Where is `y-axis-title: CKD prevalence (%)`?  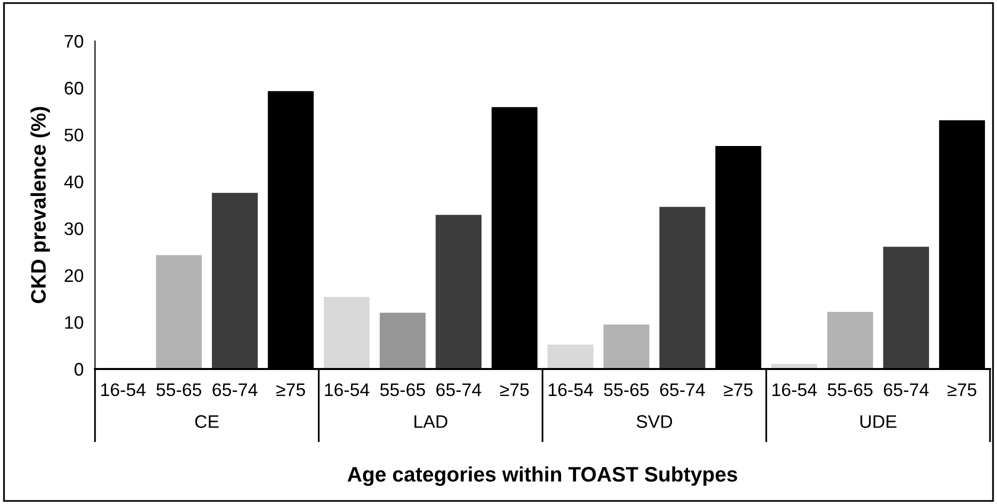
y-axis-title: CKD prevalence (%) is located at coordinates (40, 205).